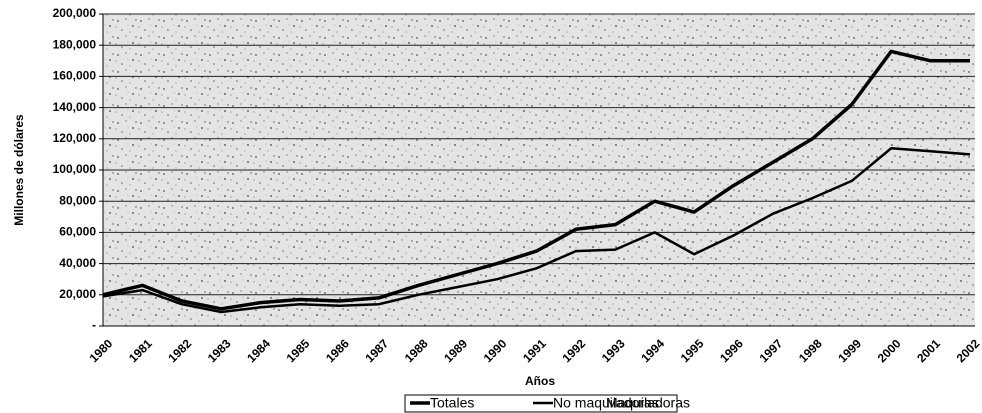 This screenshot has height=413, width=982. I want to click on y-tick-label: 80,000, so click(77, 200).